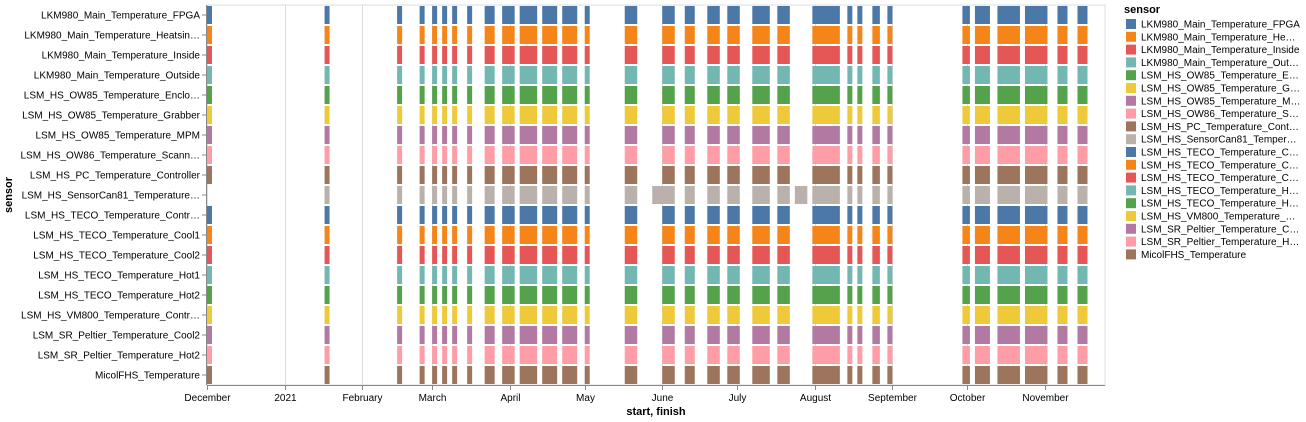  I want to click on legend-label: LKM980_Main_Temperature_FPGA, so click(1220, 25).